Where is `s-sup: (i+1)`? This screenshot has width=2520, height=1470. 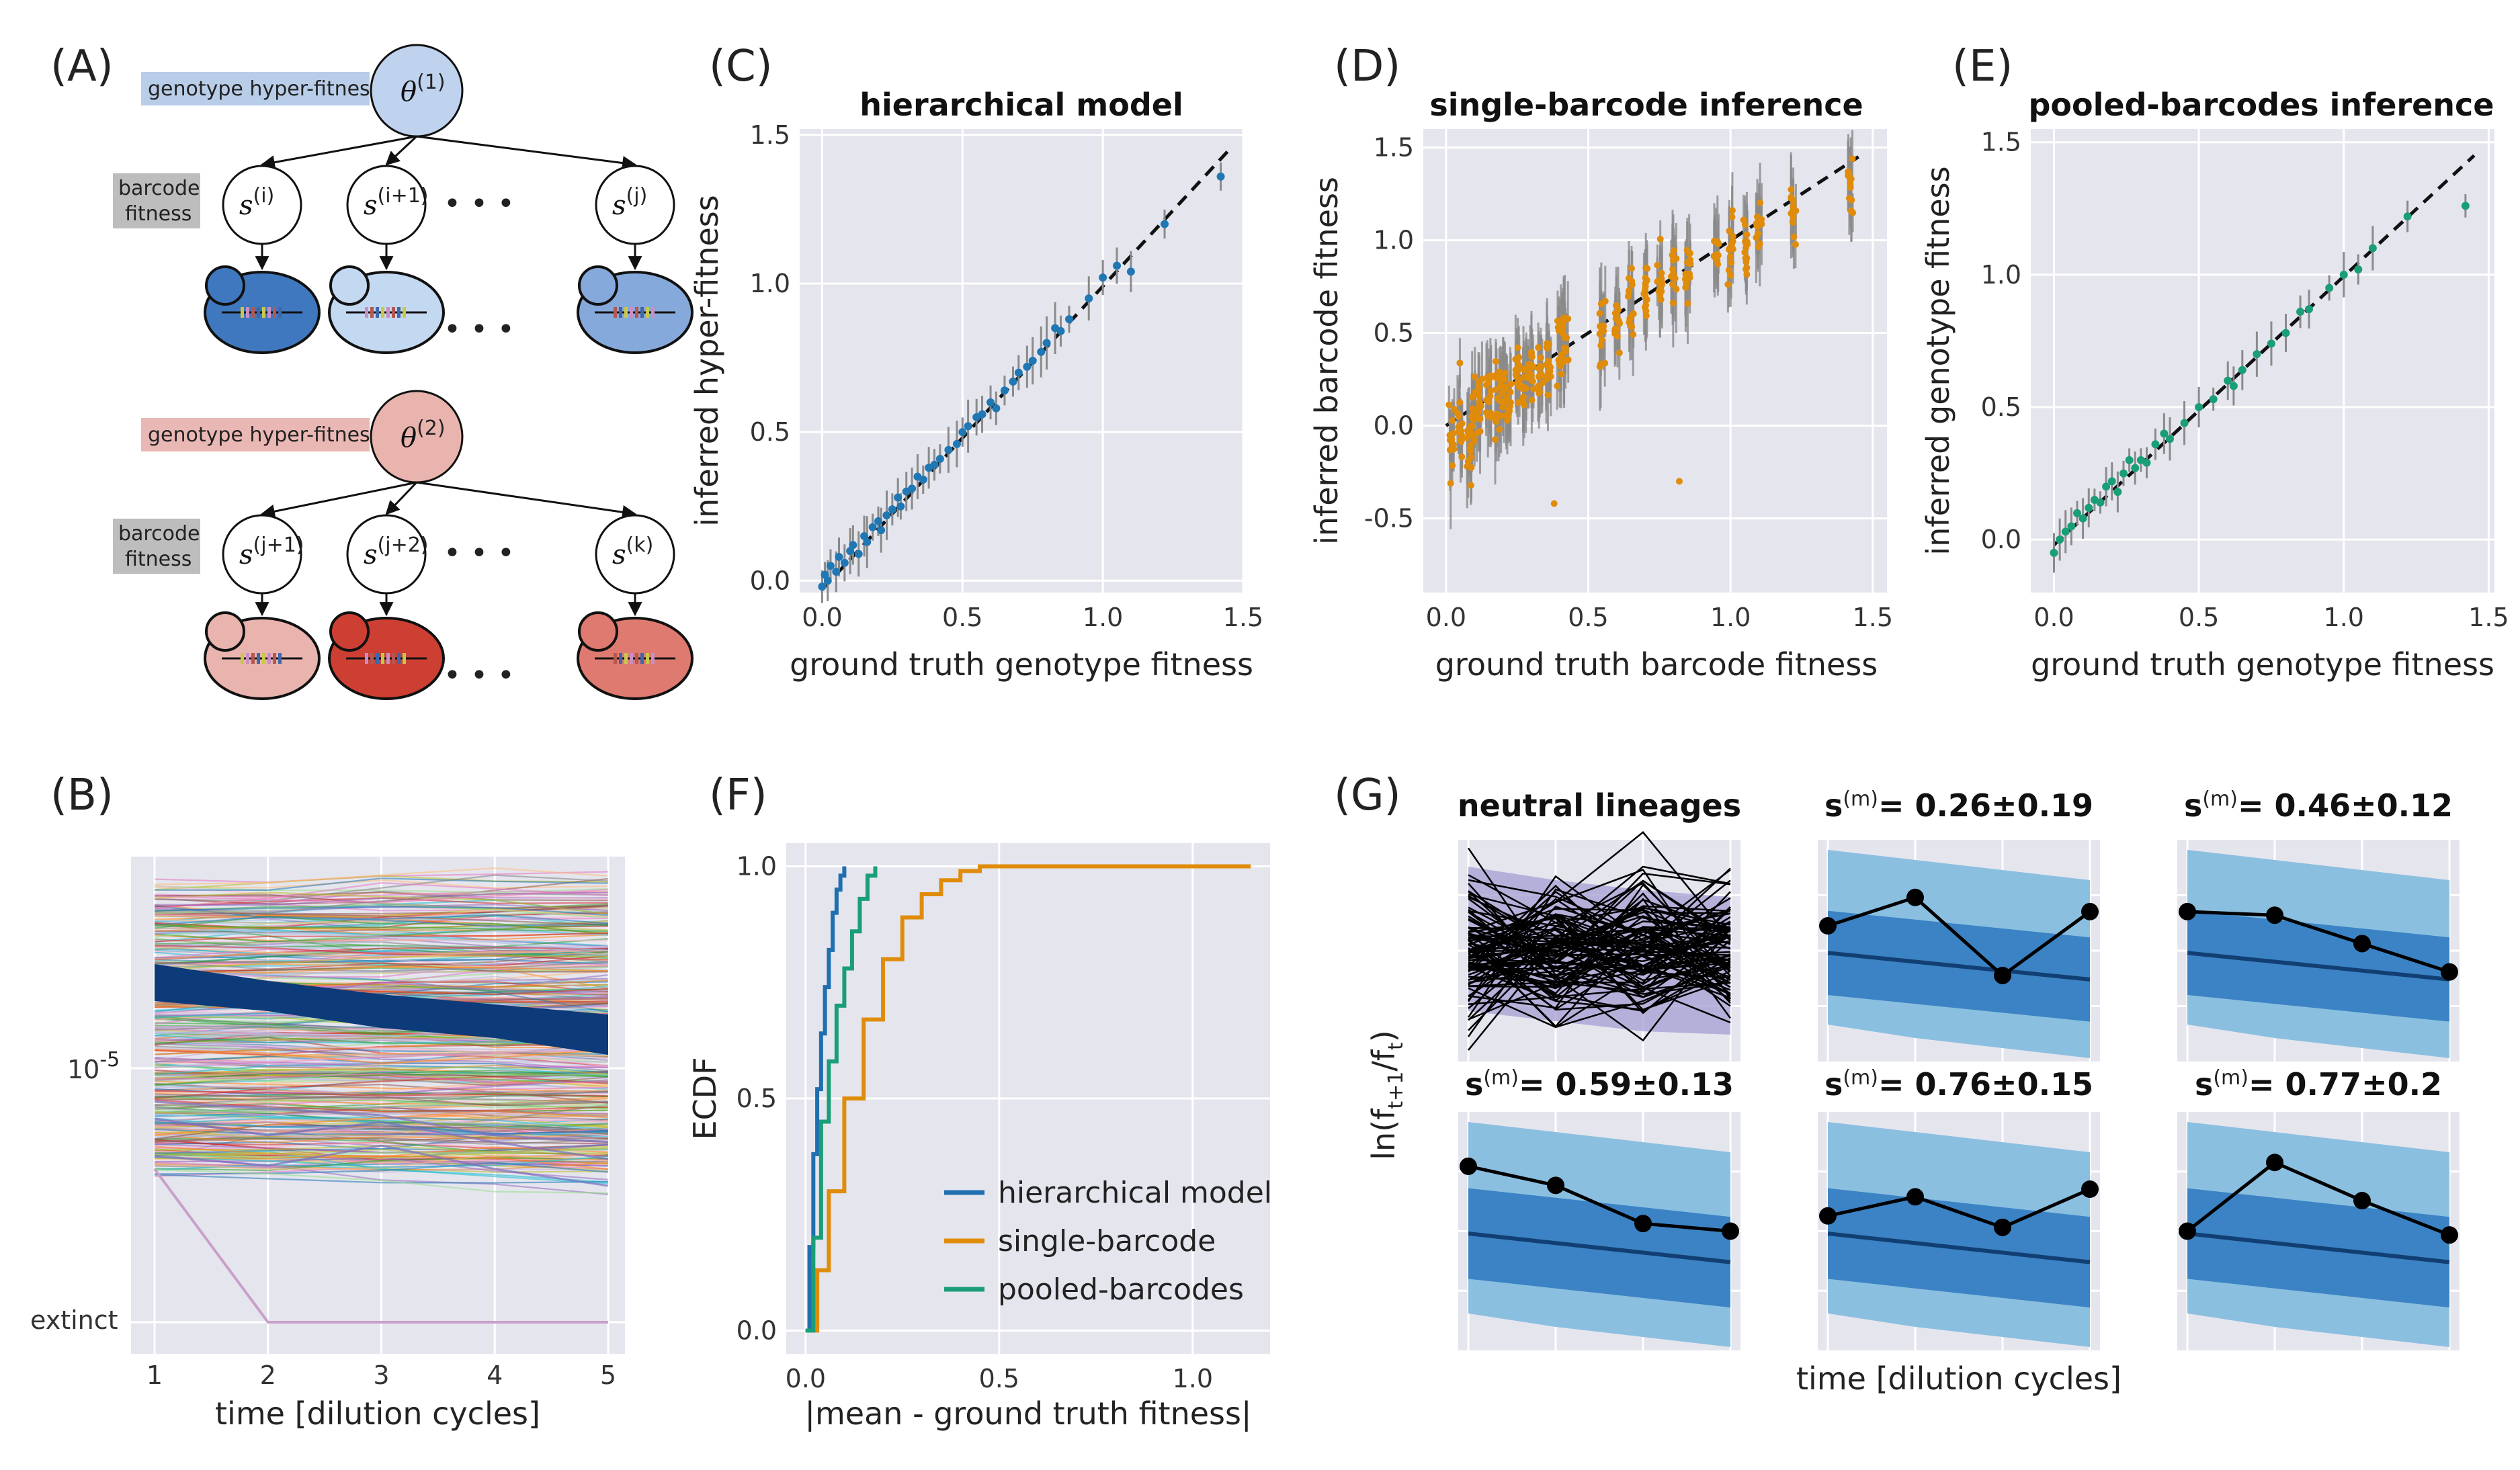 s-sup: (i+1) is located at coordinates (403, 196).